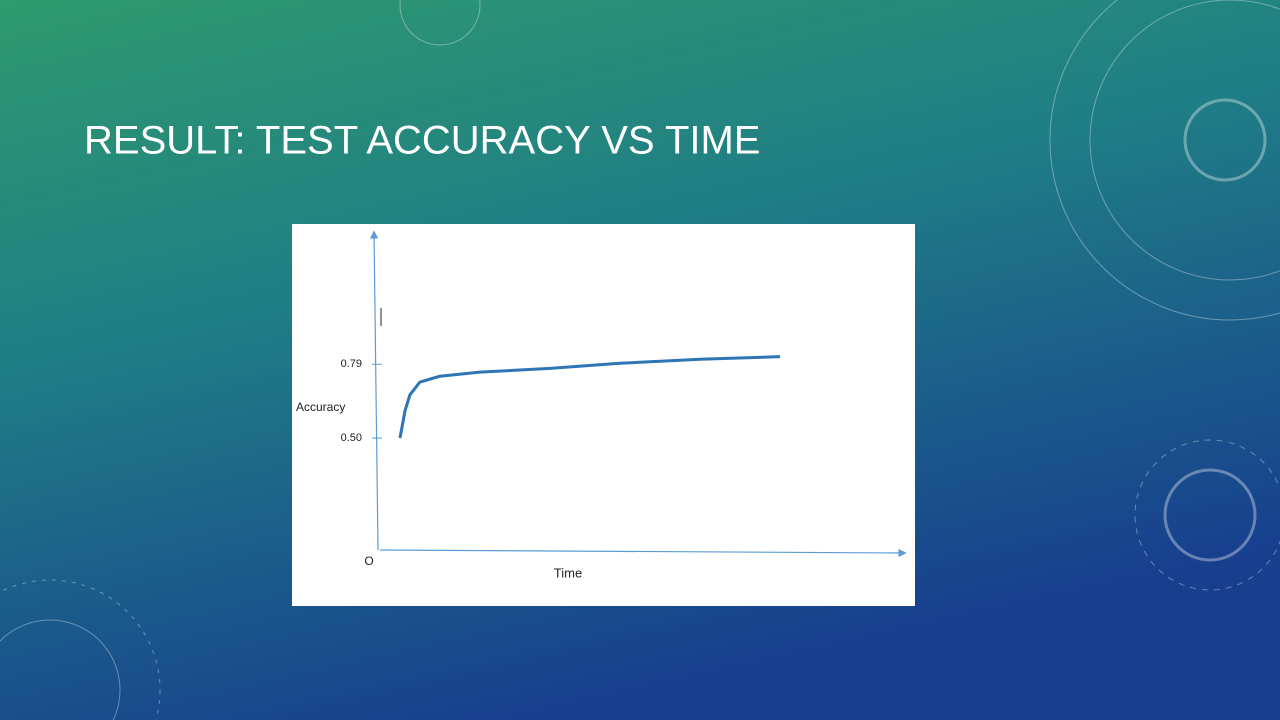 The image size is (1280, 720). Describe the element at coordinates (643, 553) in the screenshot. I see `x-axis` at that location.